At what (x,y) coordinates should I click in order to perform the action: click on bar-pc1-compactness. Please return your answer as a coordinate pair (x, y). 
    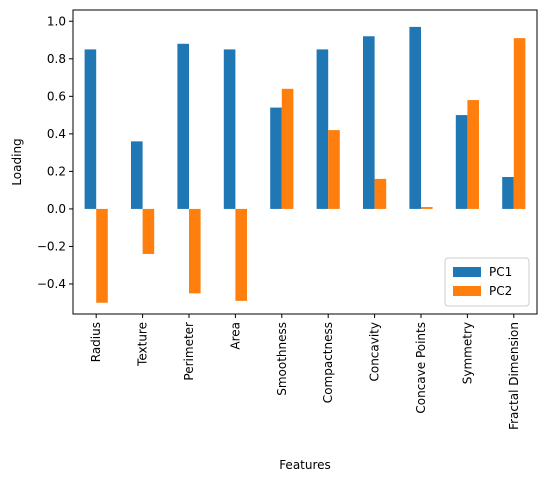
    Looking at the image, I should click on (322, 129).